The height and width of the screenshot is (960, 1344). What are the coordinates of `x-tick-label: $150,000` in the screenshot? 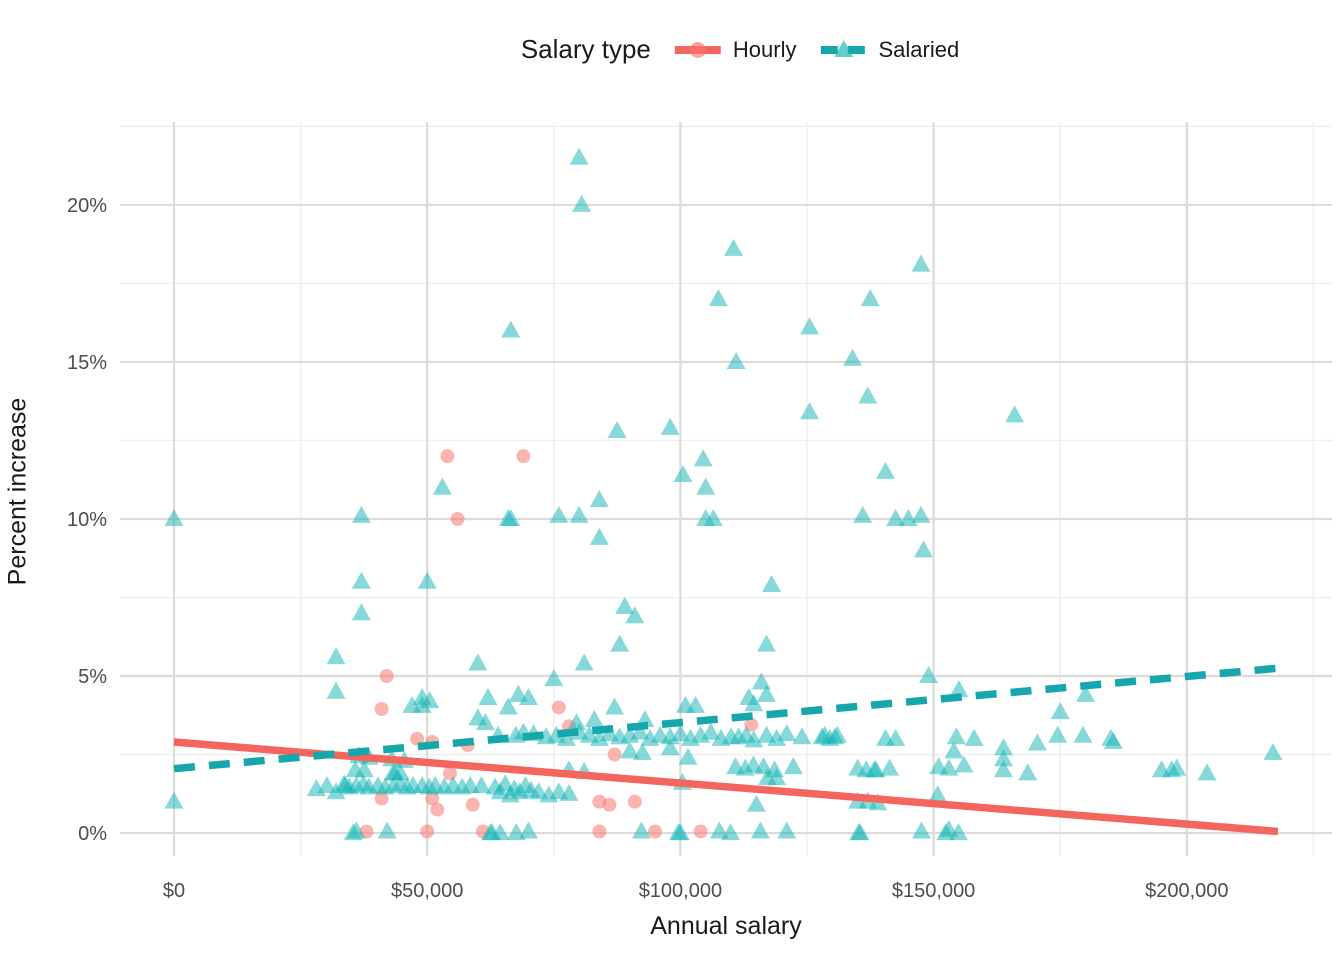 It's located at (933, 891).